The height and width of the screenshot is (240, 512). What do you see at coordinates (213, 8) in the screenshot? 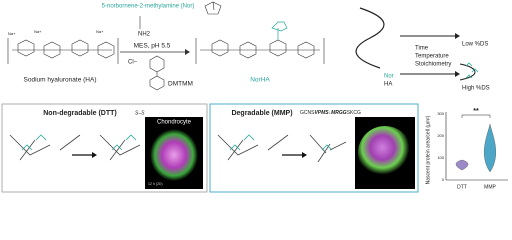
I see `norbornene-icon` at bounding box center [213, 8].